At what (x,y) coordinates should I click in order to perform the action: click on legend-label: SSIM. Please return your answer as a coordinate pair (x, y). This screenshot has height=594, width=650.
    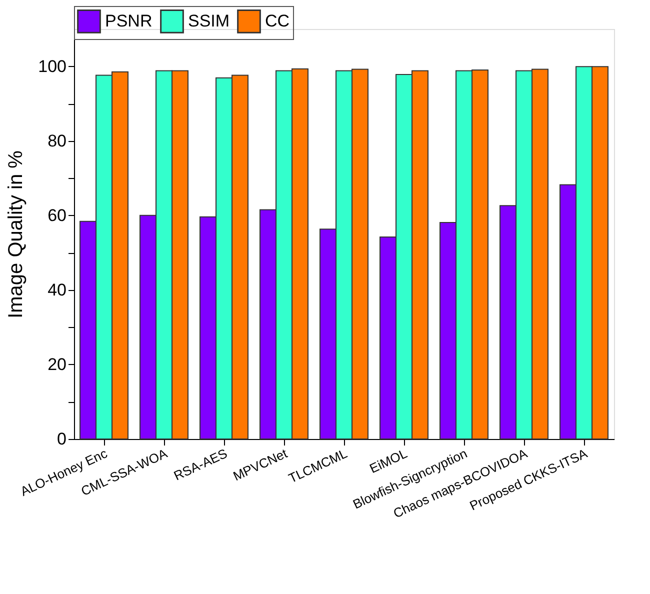
    Looking at the image, I should click on (209, 20).